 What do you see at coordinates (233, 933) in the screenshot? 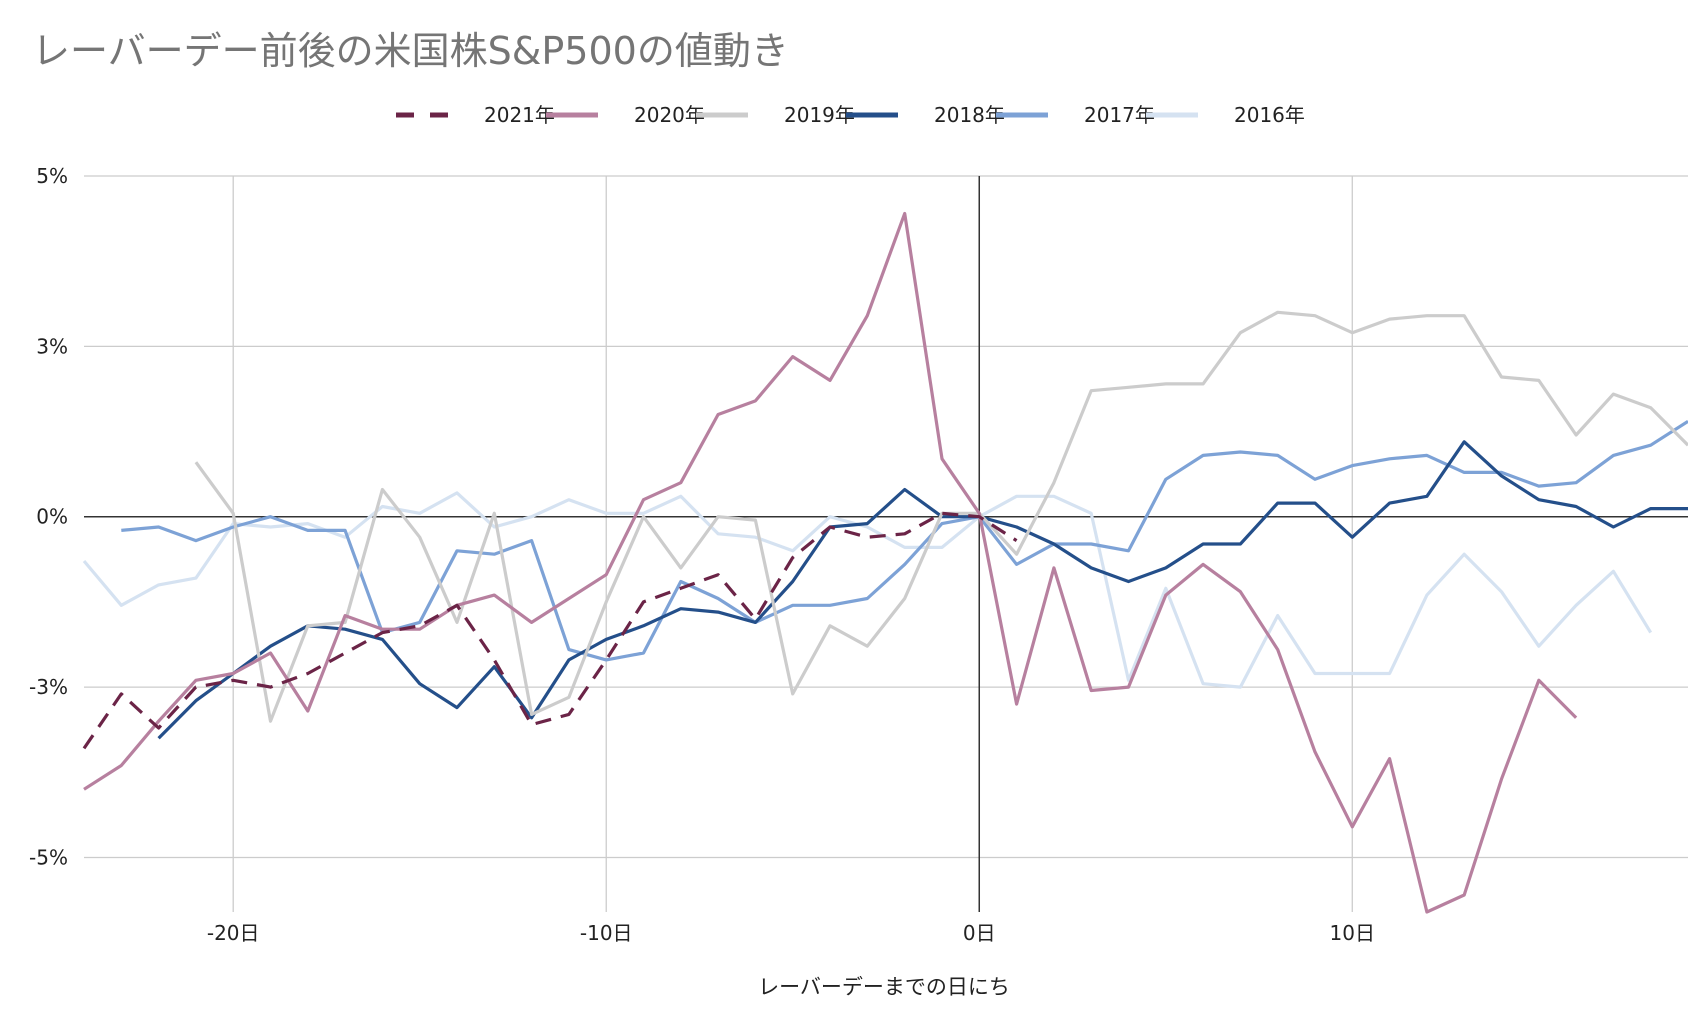
I see `x-tick-label: -20日` at bounding box center [233, 933].